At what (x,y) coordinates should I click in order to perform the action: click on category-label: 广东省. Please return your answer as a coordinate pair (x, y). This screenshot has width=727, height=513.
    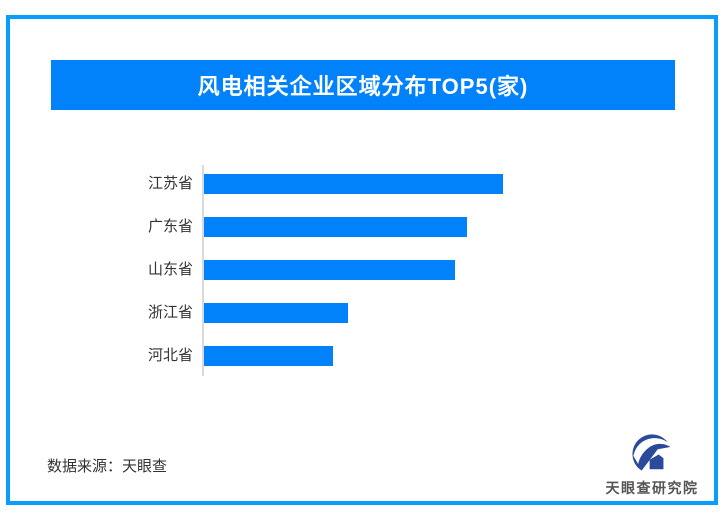
    Looking at the image, I should click on (170, 226).